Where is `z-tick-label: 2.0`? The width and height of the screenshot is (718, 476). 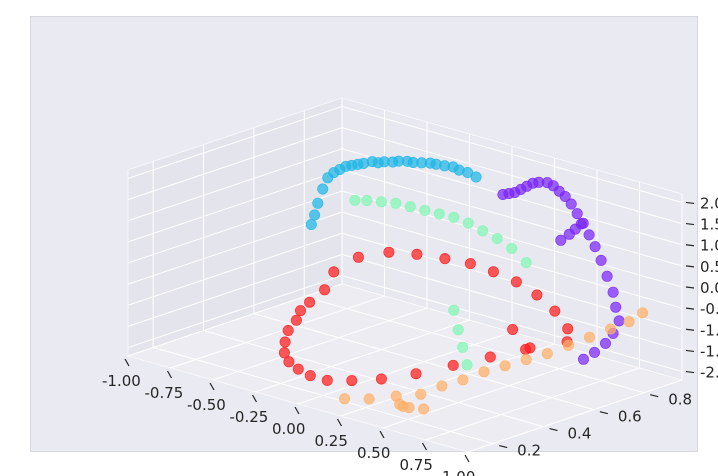
z-tick-label: 2.0 is located at coordinates (709, 203).